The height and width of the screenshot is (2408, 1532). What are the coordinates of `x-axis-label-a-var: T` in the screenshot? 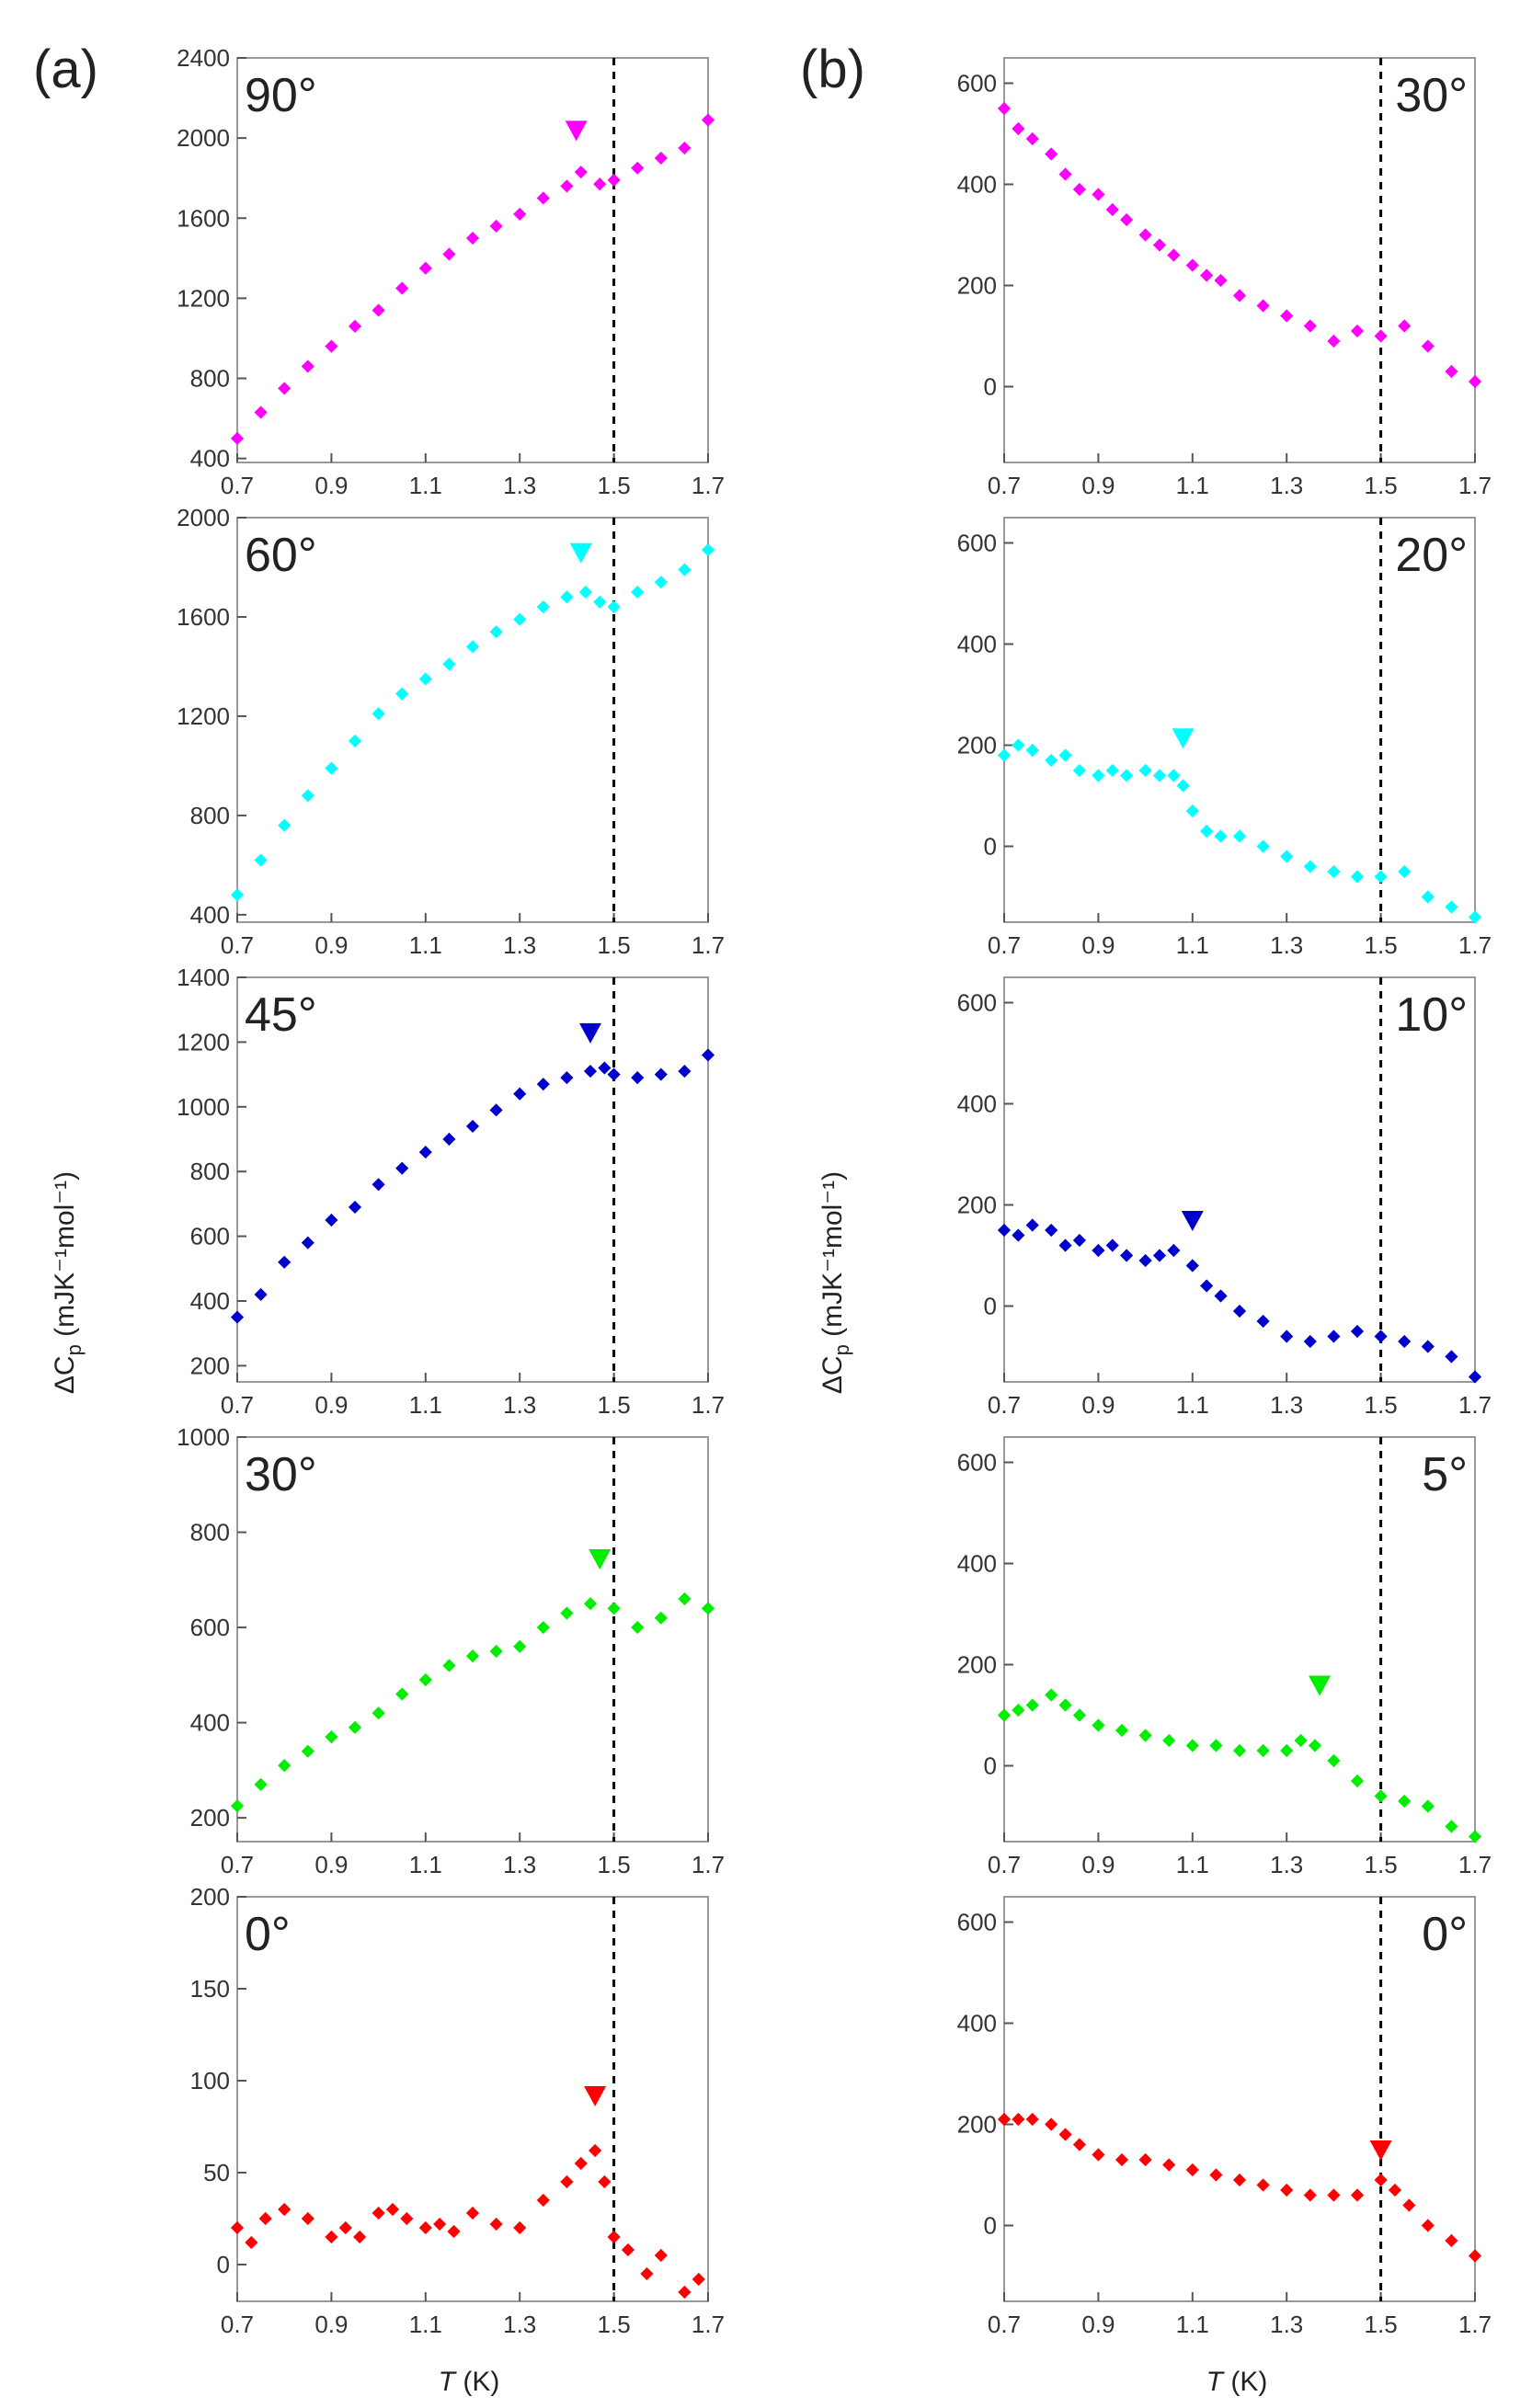 It's located at (448, 2382).